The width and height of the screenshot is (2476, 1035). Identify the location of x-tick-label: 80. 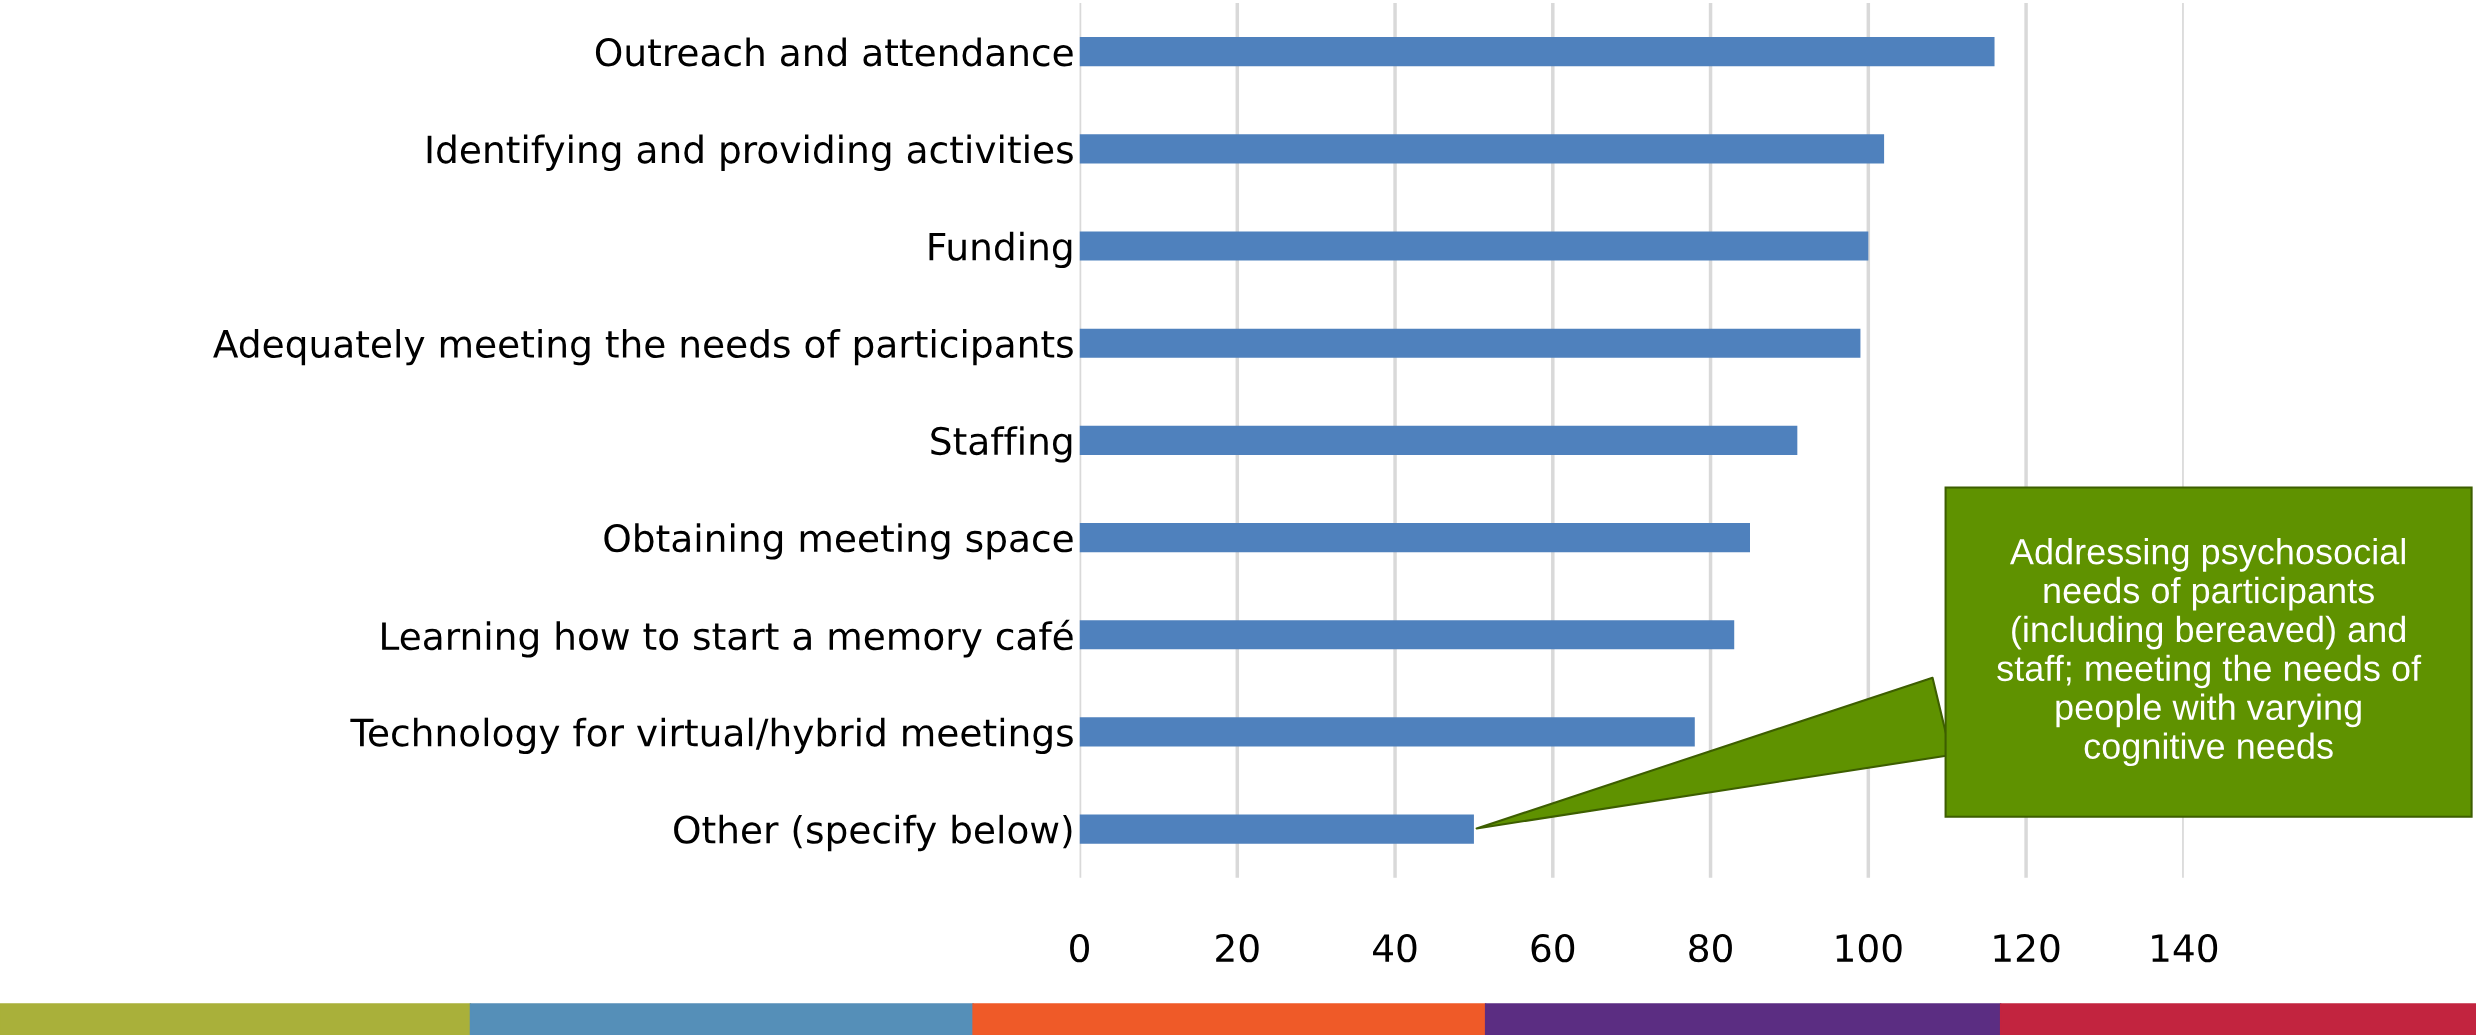
(1710, 948).